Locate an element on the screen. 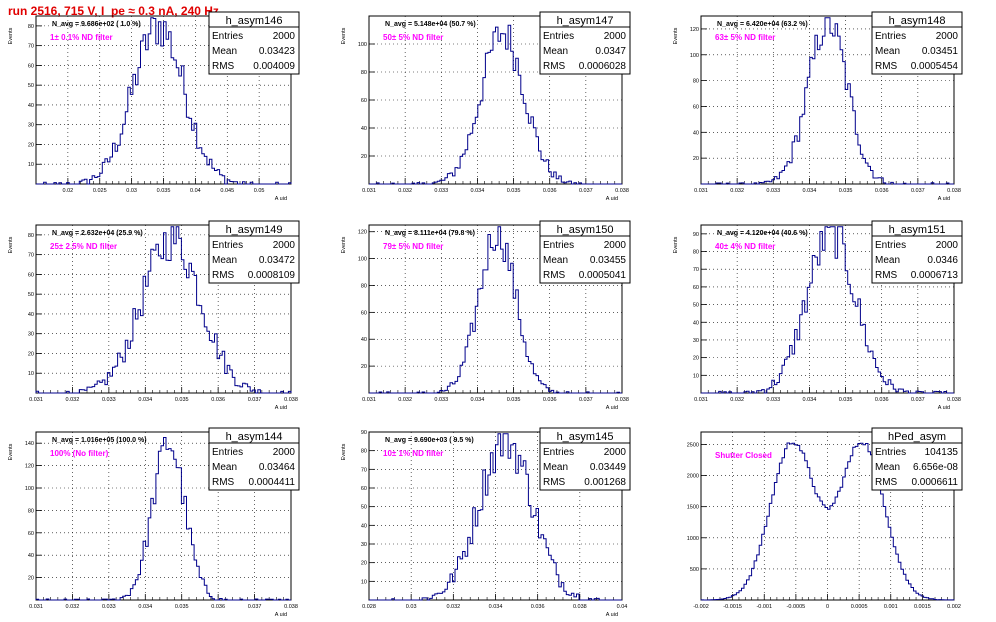 The image size is (996, 622). navg-label: N_avg = 4.120e+04 (40.6 %) is located at coordinates (762, 233).